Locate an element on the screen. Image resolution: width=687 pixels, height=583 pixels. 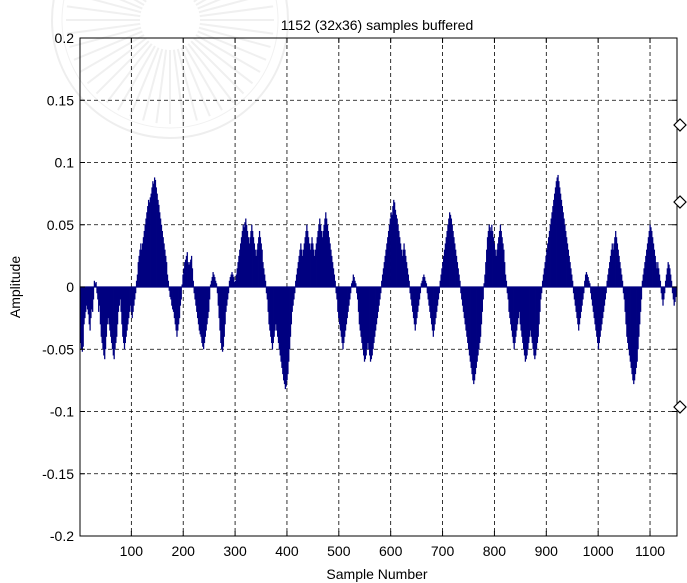
x-tick-label: 900 is located at coordinates (547, 551).